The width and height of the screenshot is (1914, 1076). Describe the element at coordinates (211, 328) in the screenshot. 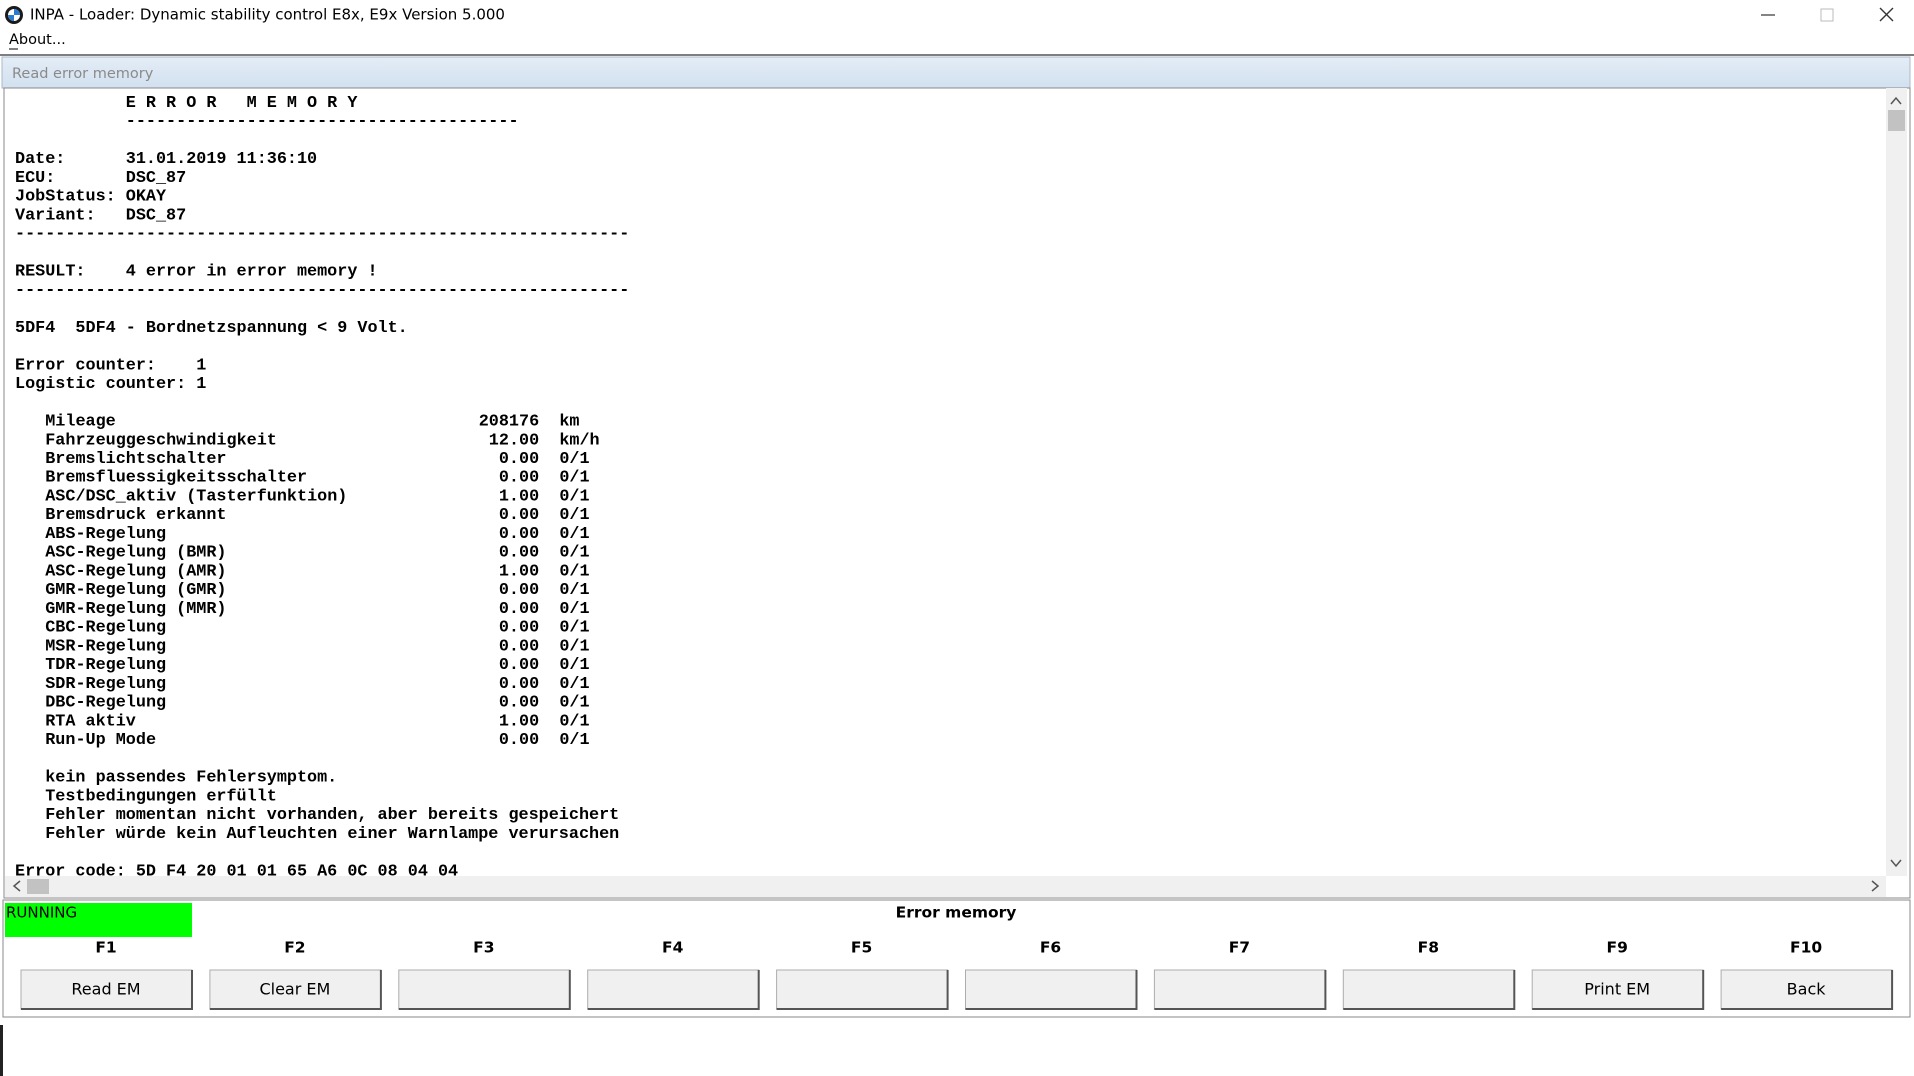

I see `report-line: 5DF4 5DF4 - Bordnetzspannung < 9 Volt.` at that location.